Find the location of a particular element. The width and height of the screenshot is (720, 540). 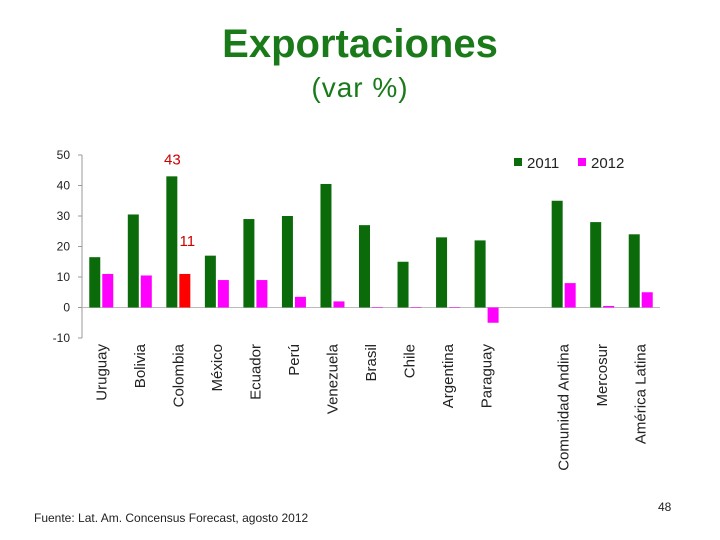

x-category-label: Comunidad Andina is located at coordinates (564, 406).